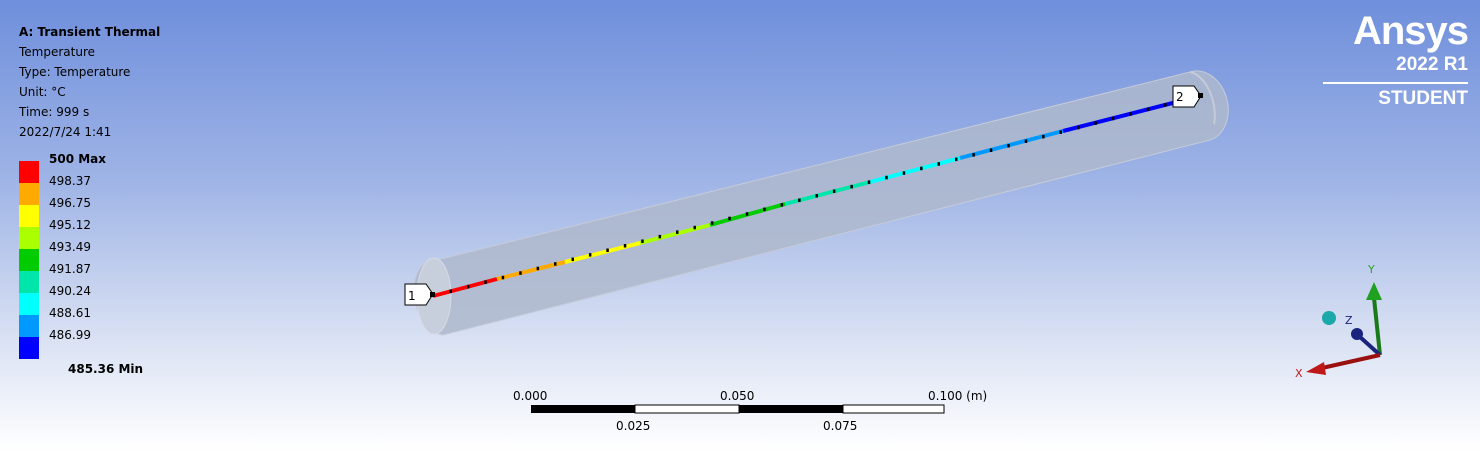  Describe the element at coordinates (412, 296) in the screenshot. I see `probe-1-text: 1` at that location.